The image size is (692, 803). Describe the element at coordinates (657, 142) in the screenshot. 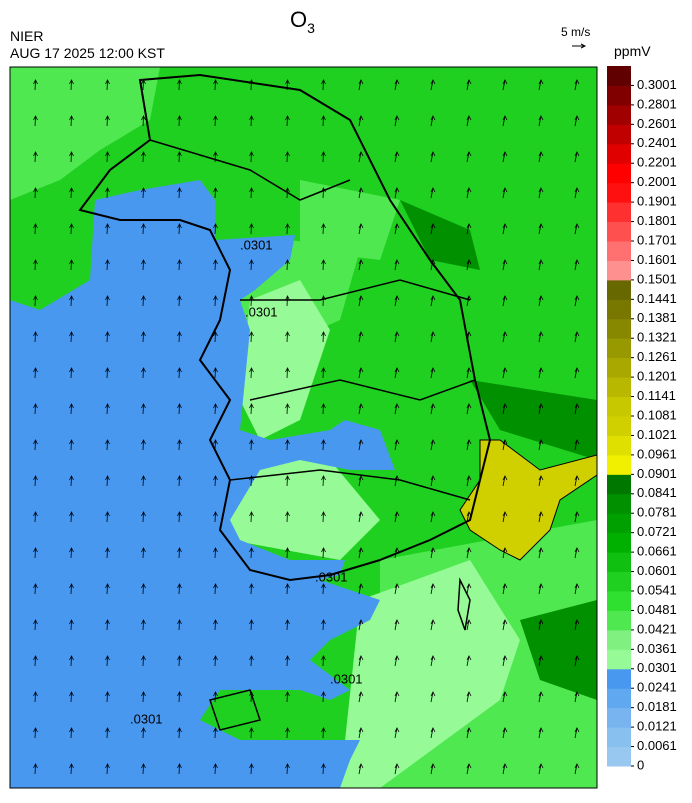

I see `colorbar-label: 0.2401` at that location.